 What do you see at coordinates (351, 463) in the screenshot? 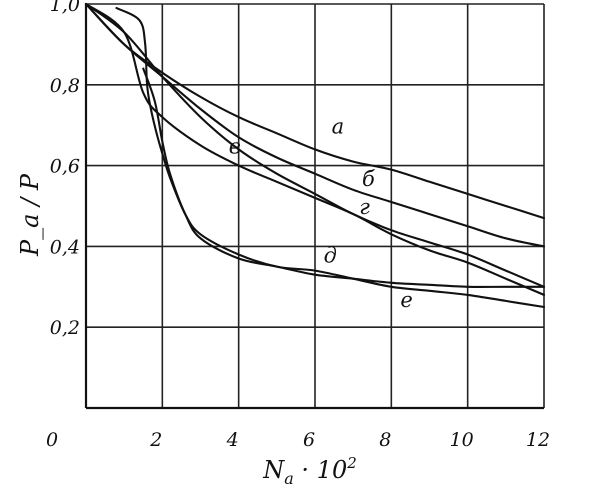
I see `x-axis-title-sup: 2` at bounding box center [351, 463].